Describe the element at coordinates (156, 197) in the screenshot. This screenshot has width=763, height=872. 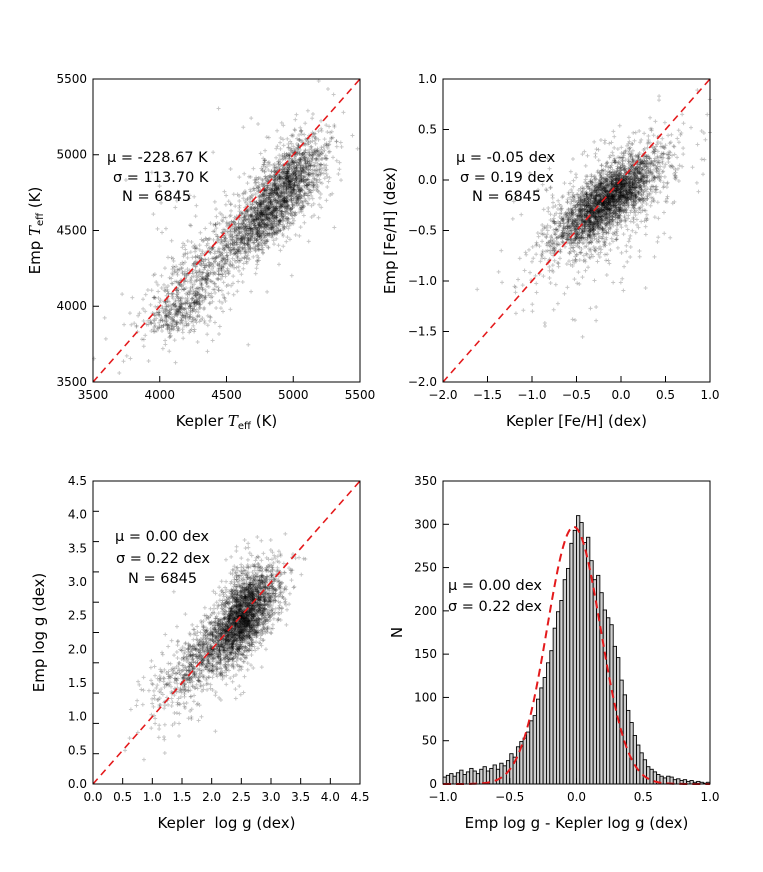
I see `teff-stat-n: N = 6845` at that location.